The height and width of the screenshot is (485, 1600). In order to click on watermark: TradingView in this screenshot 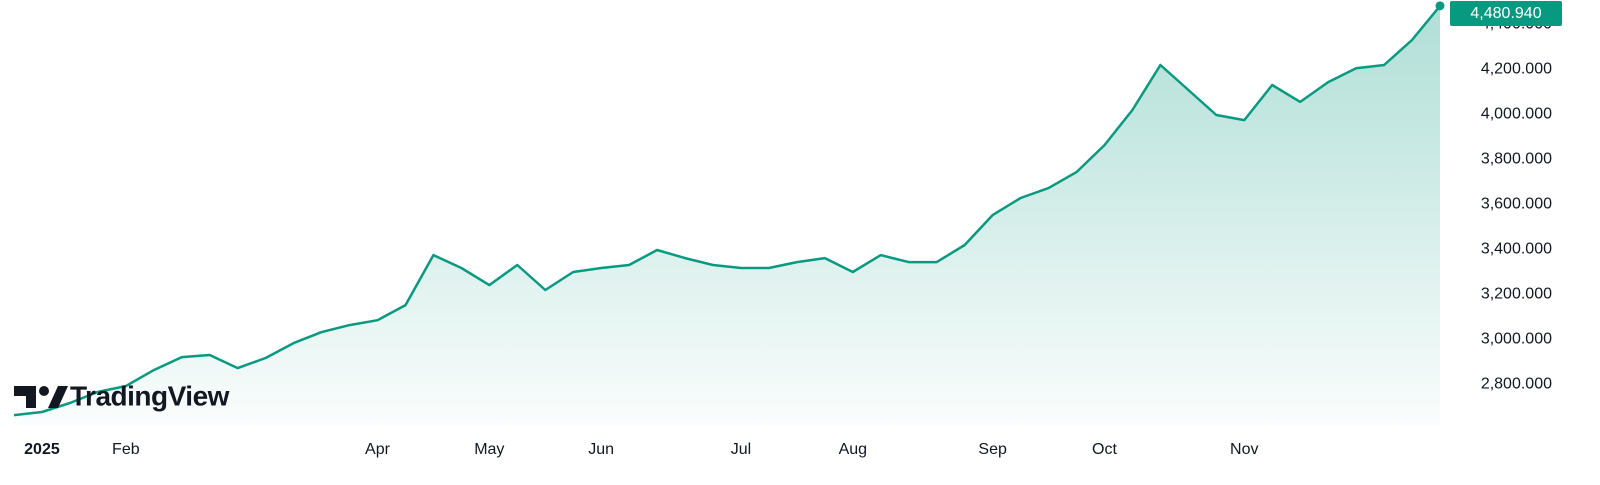, I will do `click(150, 395)`.